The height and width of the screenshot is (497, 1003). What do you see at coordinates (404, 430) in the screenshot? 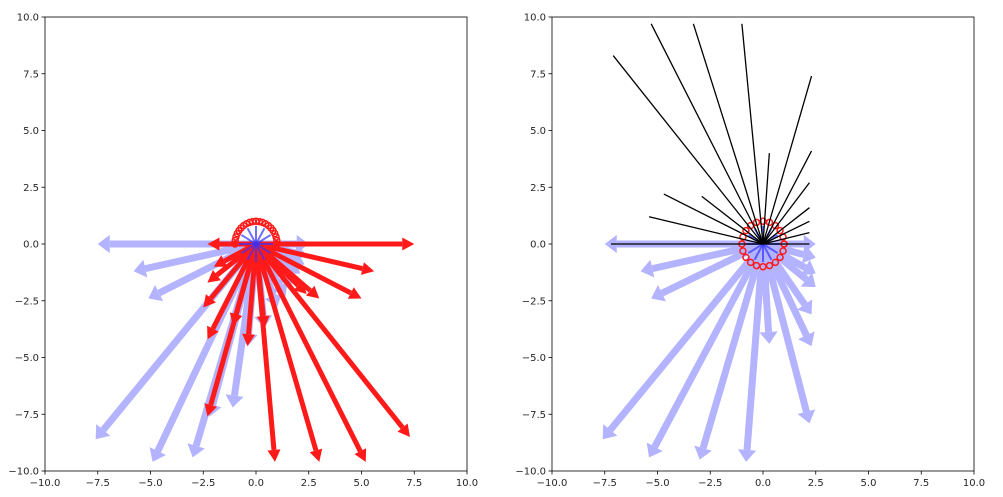
I see `left-series-1-arrow-5-head` at bounding box center [404, 430].